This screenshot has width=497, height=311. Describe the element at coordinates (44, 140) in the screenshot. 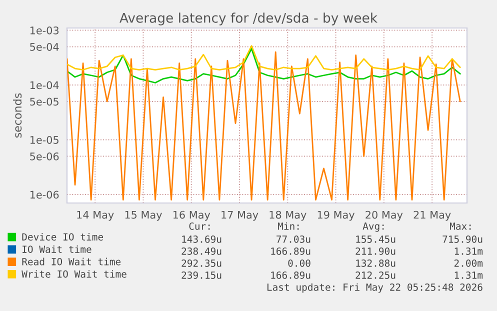

I see `y-tick-label: 1e-05` at that location.